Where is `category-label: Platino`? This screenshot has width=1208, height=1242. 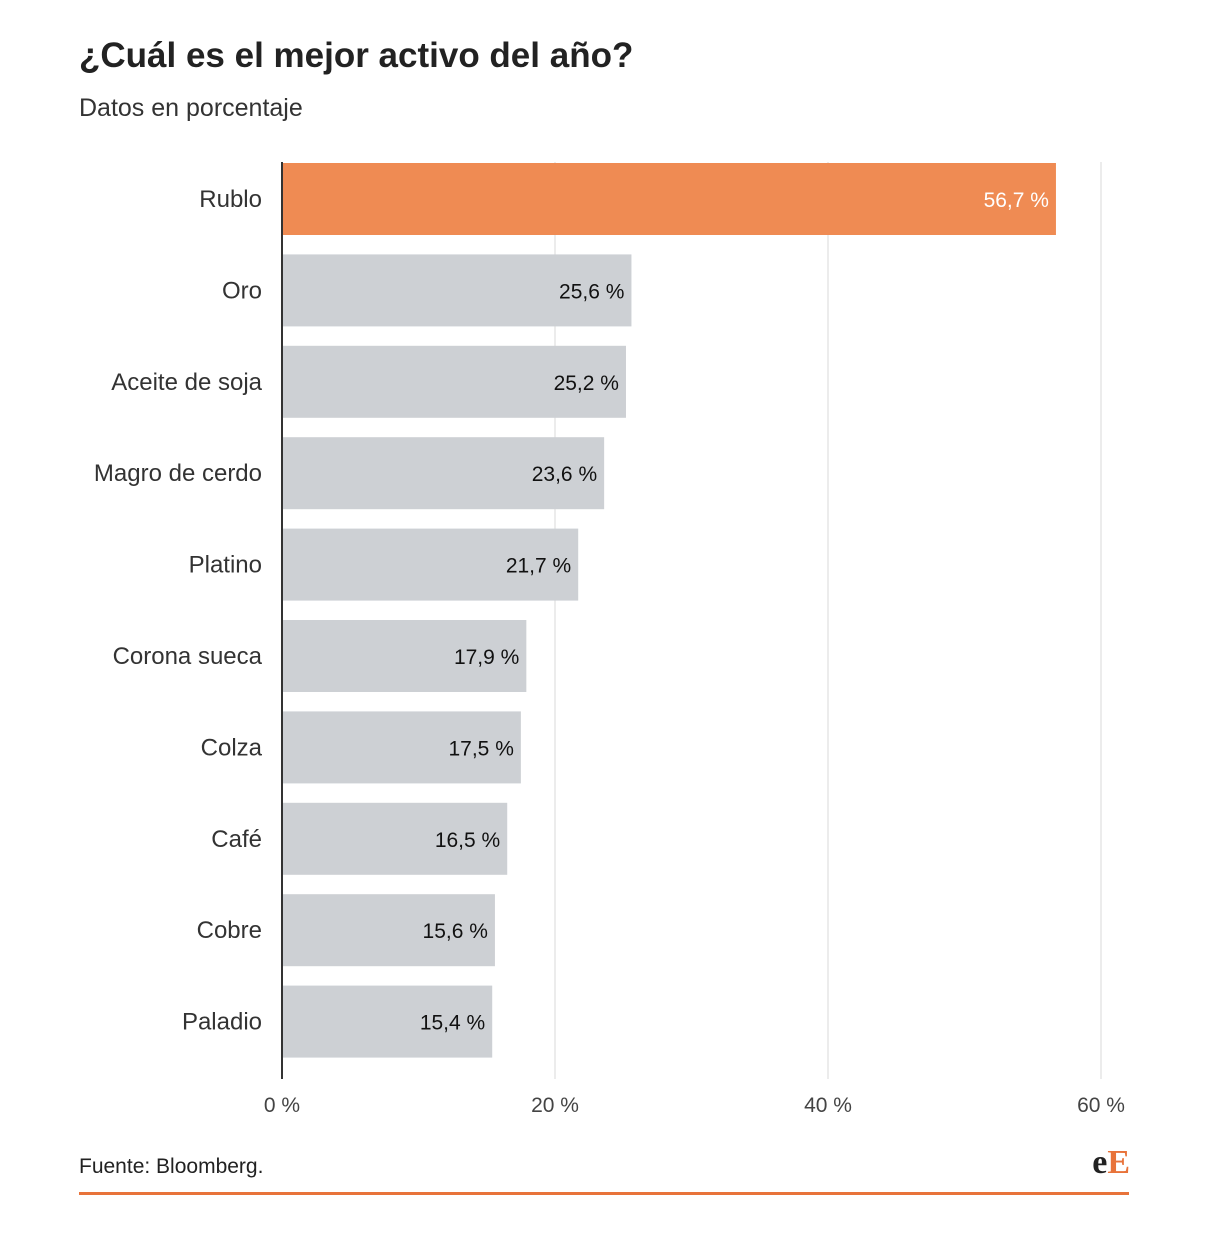
category-label: Platino is located at coordinates (225, 565).